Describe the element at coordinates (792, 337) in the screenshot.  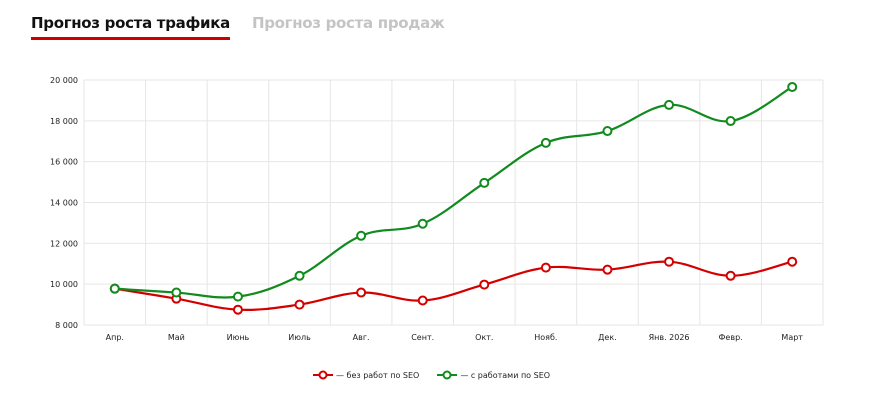
I see `x-tick-label: Март` at that location.